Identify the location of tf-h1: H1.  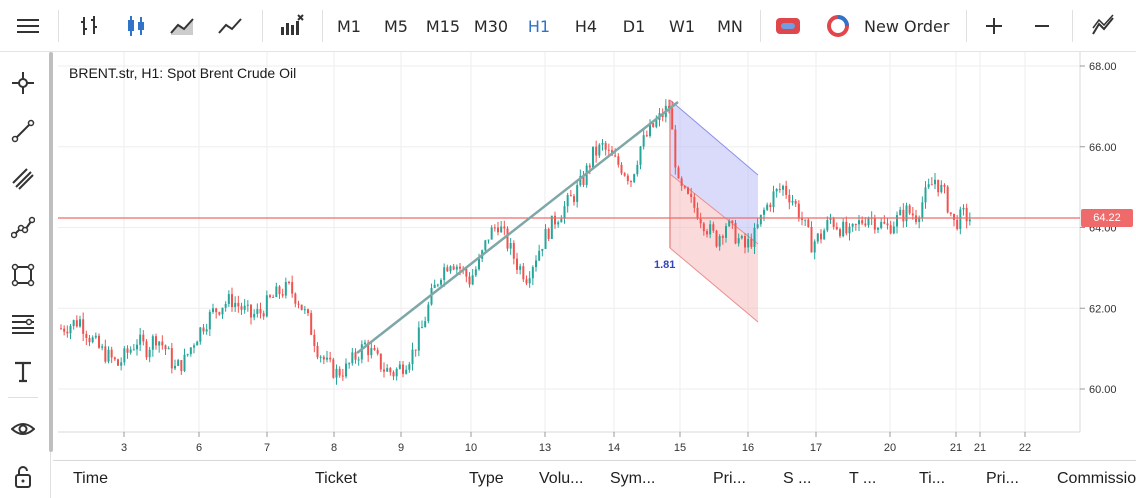
(539, 26).